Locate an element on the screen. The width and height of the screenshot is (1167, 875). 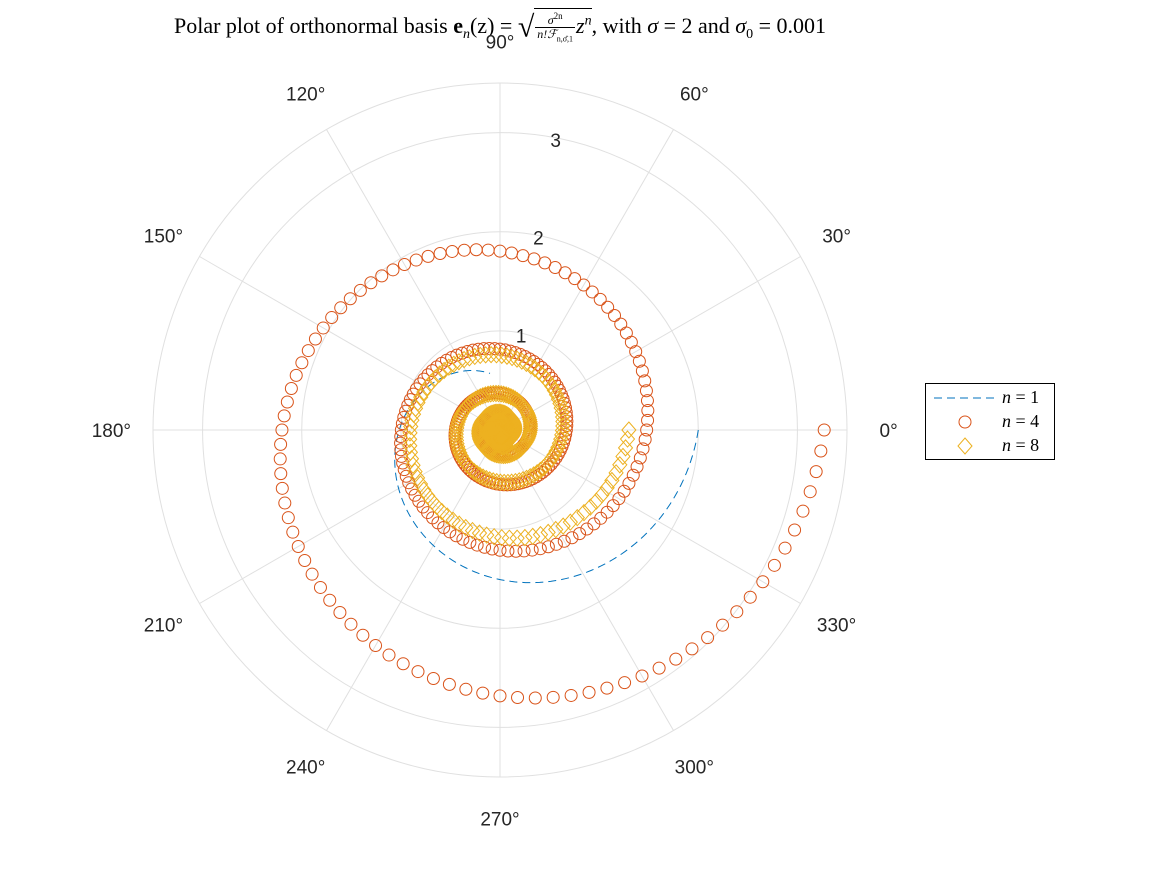
theta-tick-label: 300° is located at coordinates (694, 768).